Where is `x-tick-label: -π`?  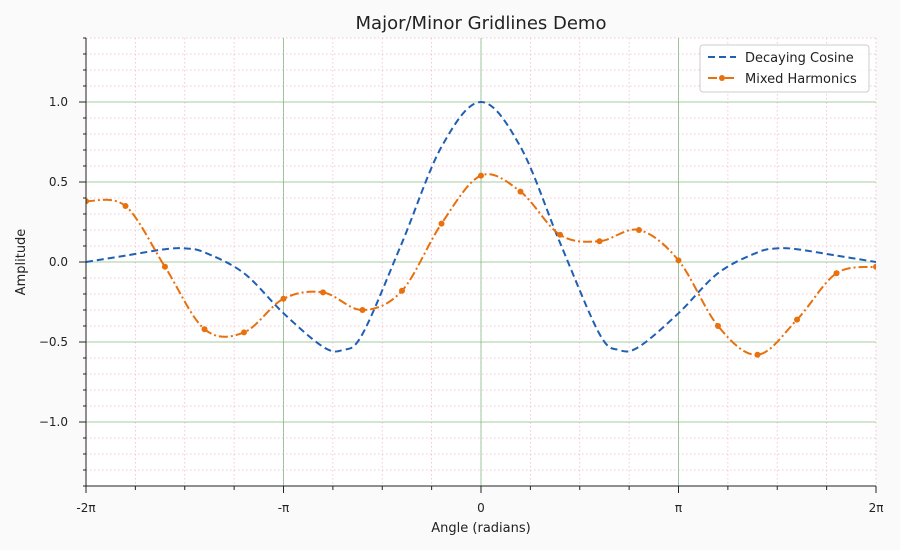
x-tick-label: -π is located at coordinates (284, 508).